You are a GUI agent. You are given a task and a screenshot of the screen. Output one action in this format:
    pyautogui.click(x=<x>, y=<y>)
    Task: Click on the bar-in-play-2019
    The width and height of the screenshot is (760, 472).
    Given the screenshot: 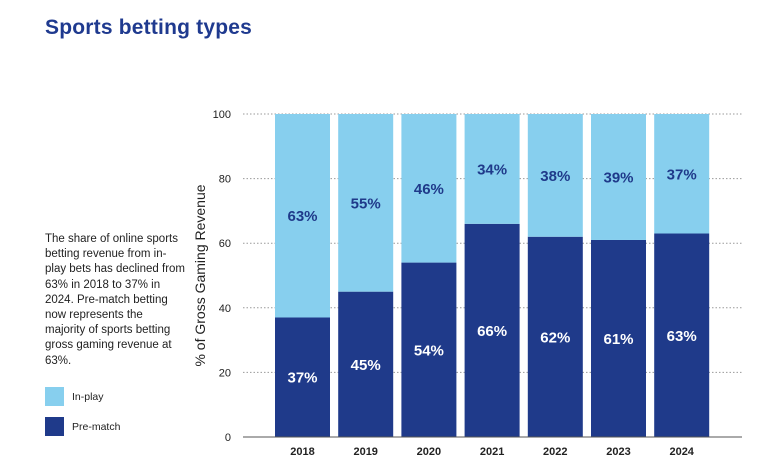 What is the action you would take?
    pyautogui.click(x=366, y=203)
    